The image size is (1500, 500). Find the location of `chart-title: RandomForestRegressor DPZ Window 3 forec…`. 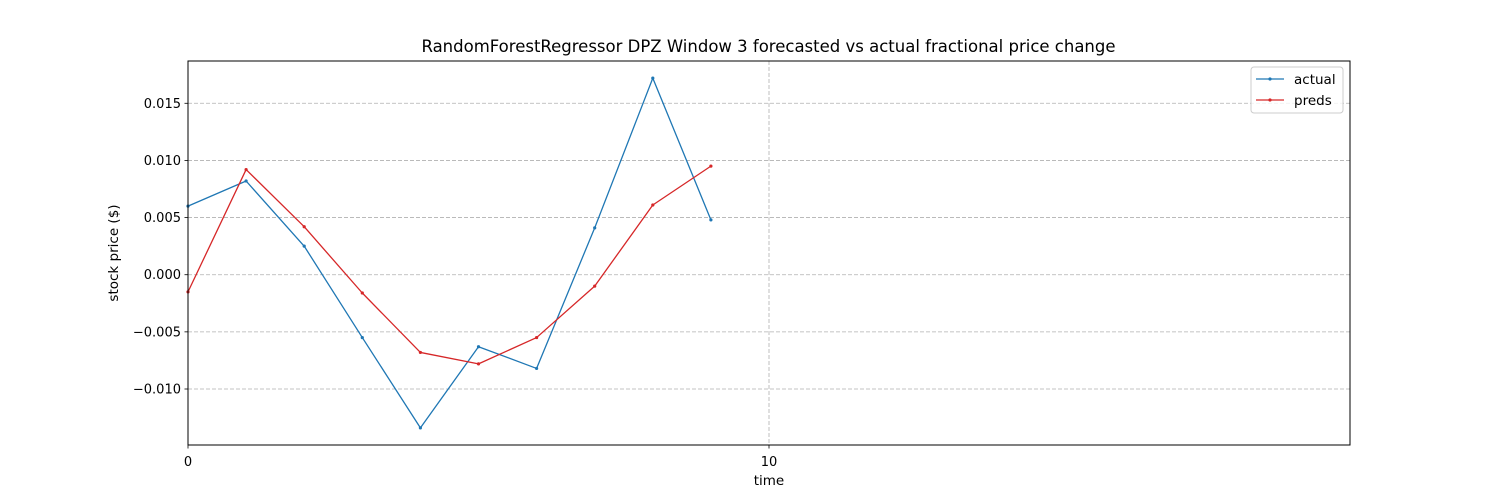

chart-title: RandomForestRegressor DPZ Window 3 forec… is located at coordinates (768, 46).